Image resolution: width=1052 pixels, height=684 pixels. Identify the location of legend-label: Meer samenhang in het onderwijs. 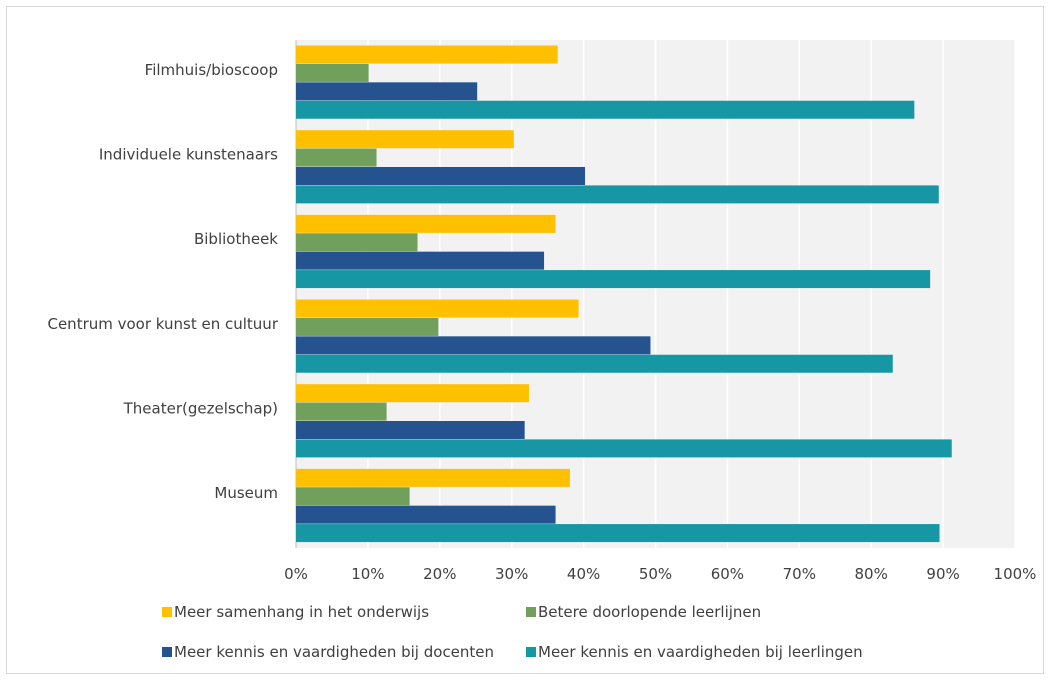
(301, 612).